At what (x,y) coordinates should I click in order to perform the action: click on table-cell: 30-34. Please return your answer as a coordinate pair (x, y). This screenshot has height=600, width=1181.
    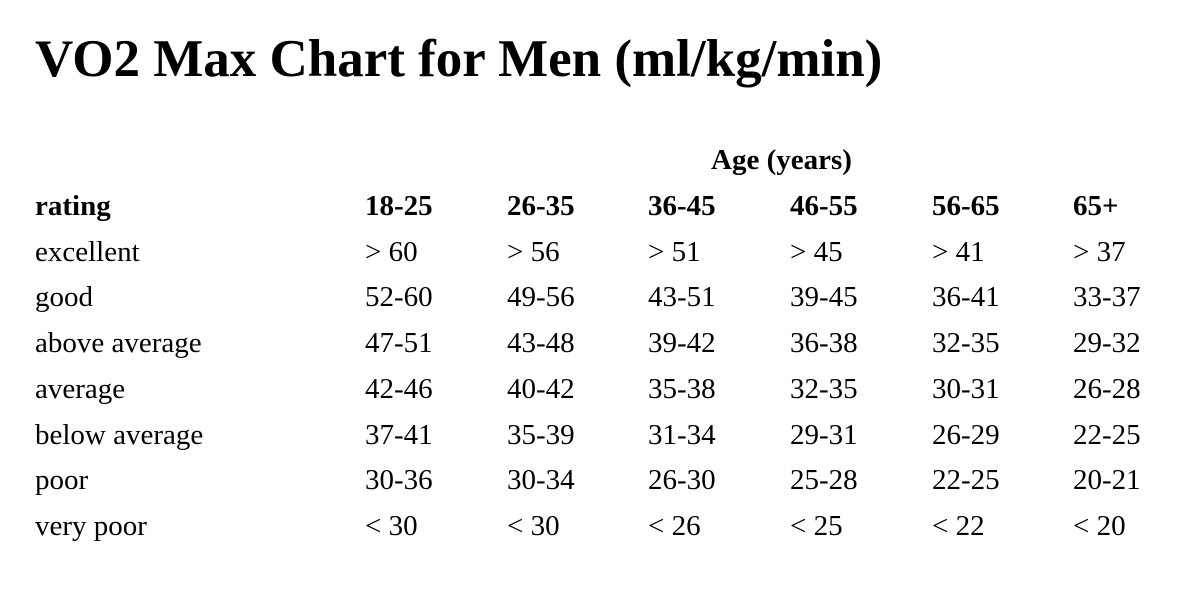
    Looking at the image, I should click on (541, 480).